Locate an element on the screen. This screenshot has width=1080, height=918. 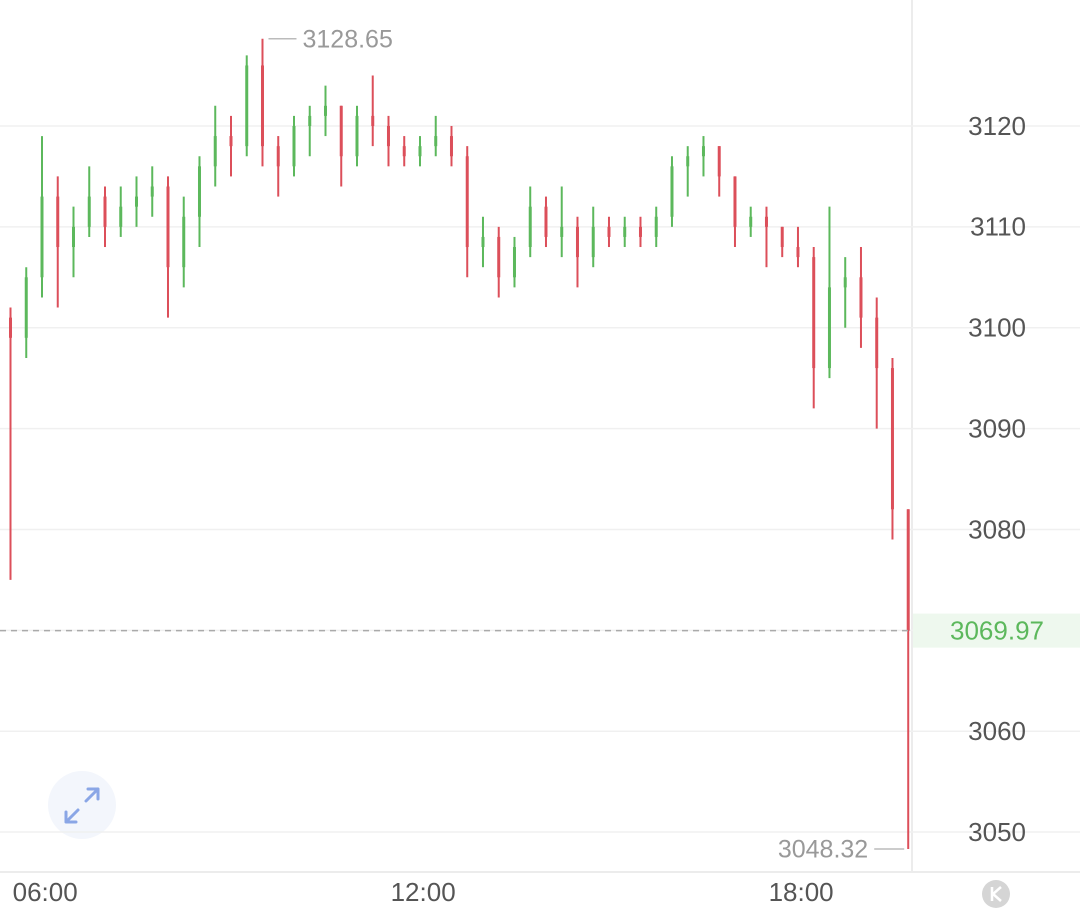
last-price-bg is located at coordinates (996, 630).